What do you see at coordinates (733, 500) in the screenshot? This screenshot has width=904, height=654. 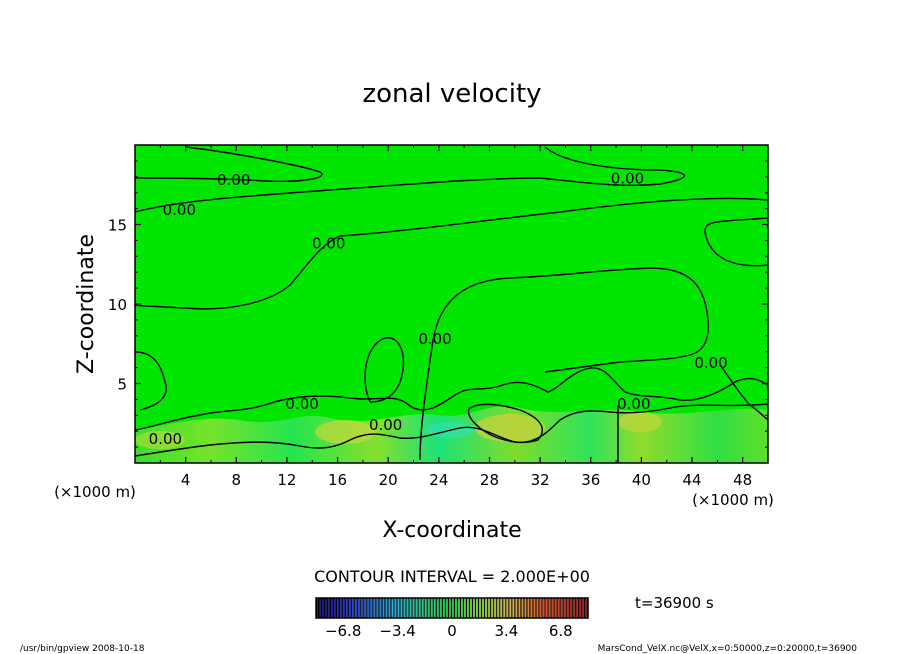 I see `x-unit-right: (×1000 m)` at bounding box center [733, 500].